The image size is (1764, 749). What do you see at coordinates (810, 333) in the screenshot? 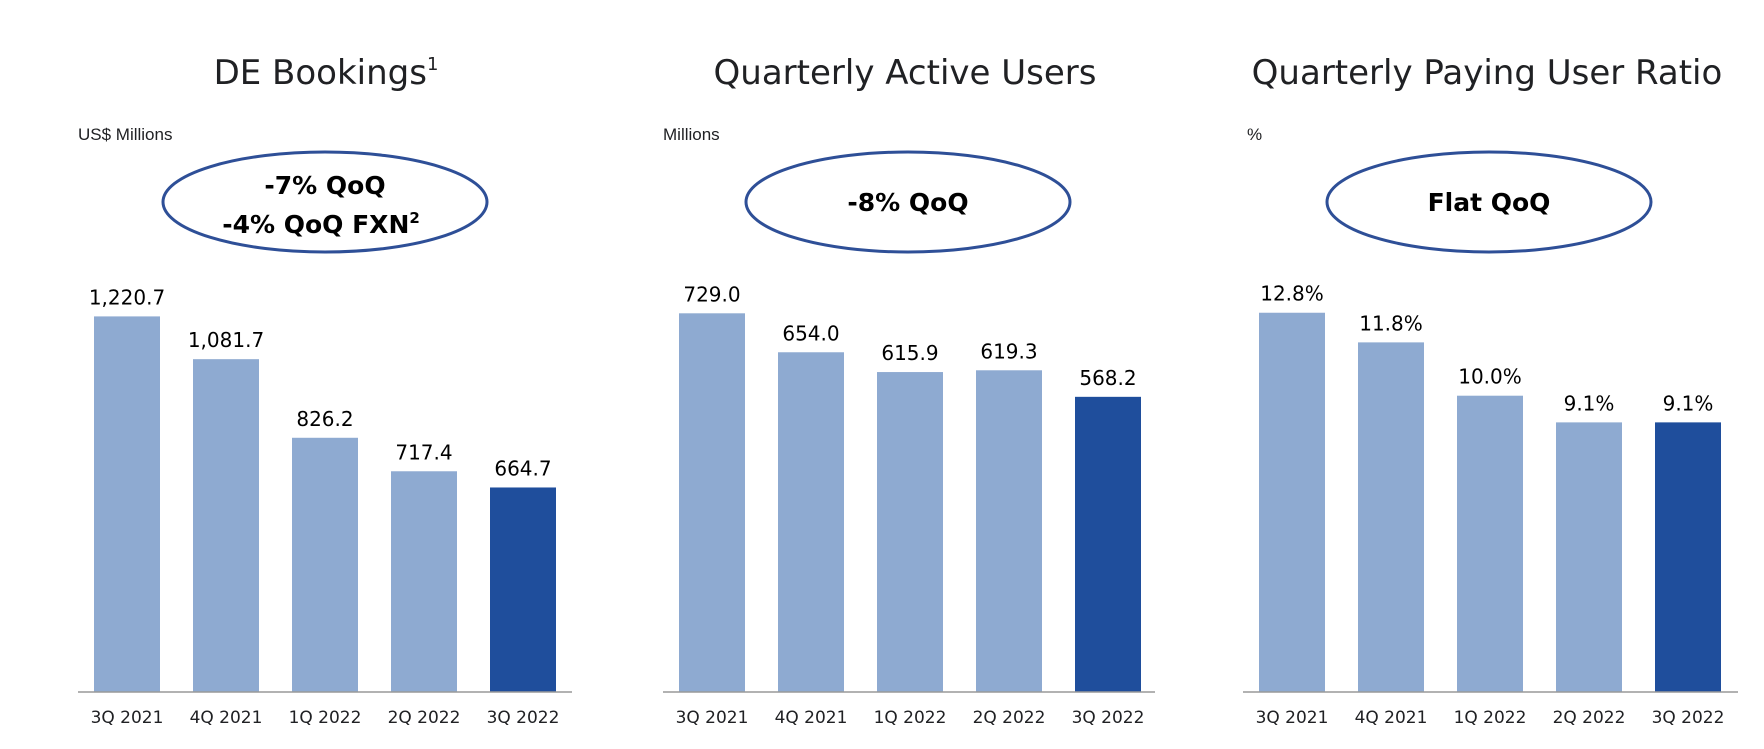
I see `value-label: 654.0` at bounding box center [810, 333].